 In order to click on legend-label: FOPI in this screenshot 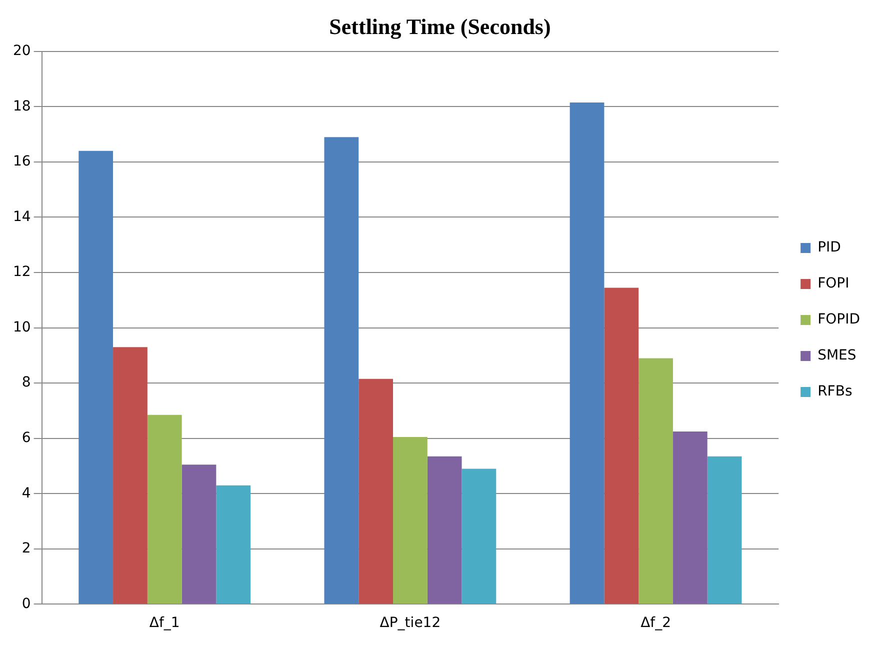, I will do `click(834, 284)`.